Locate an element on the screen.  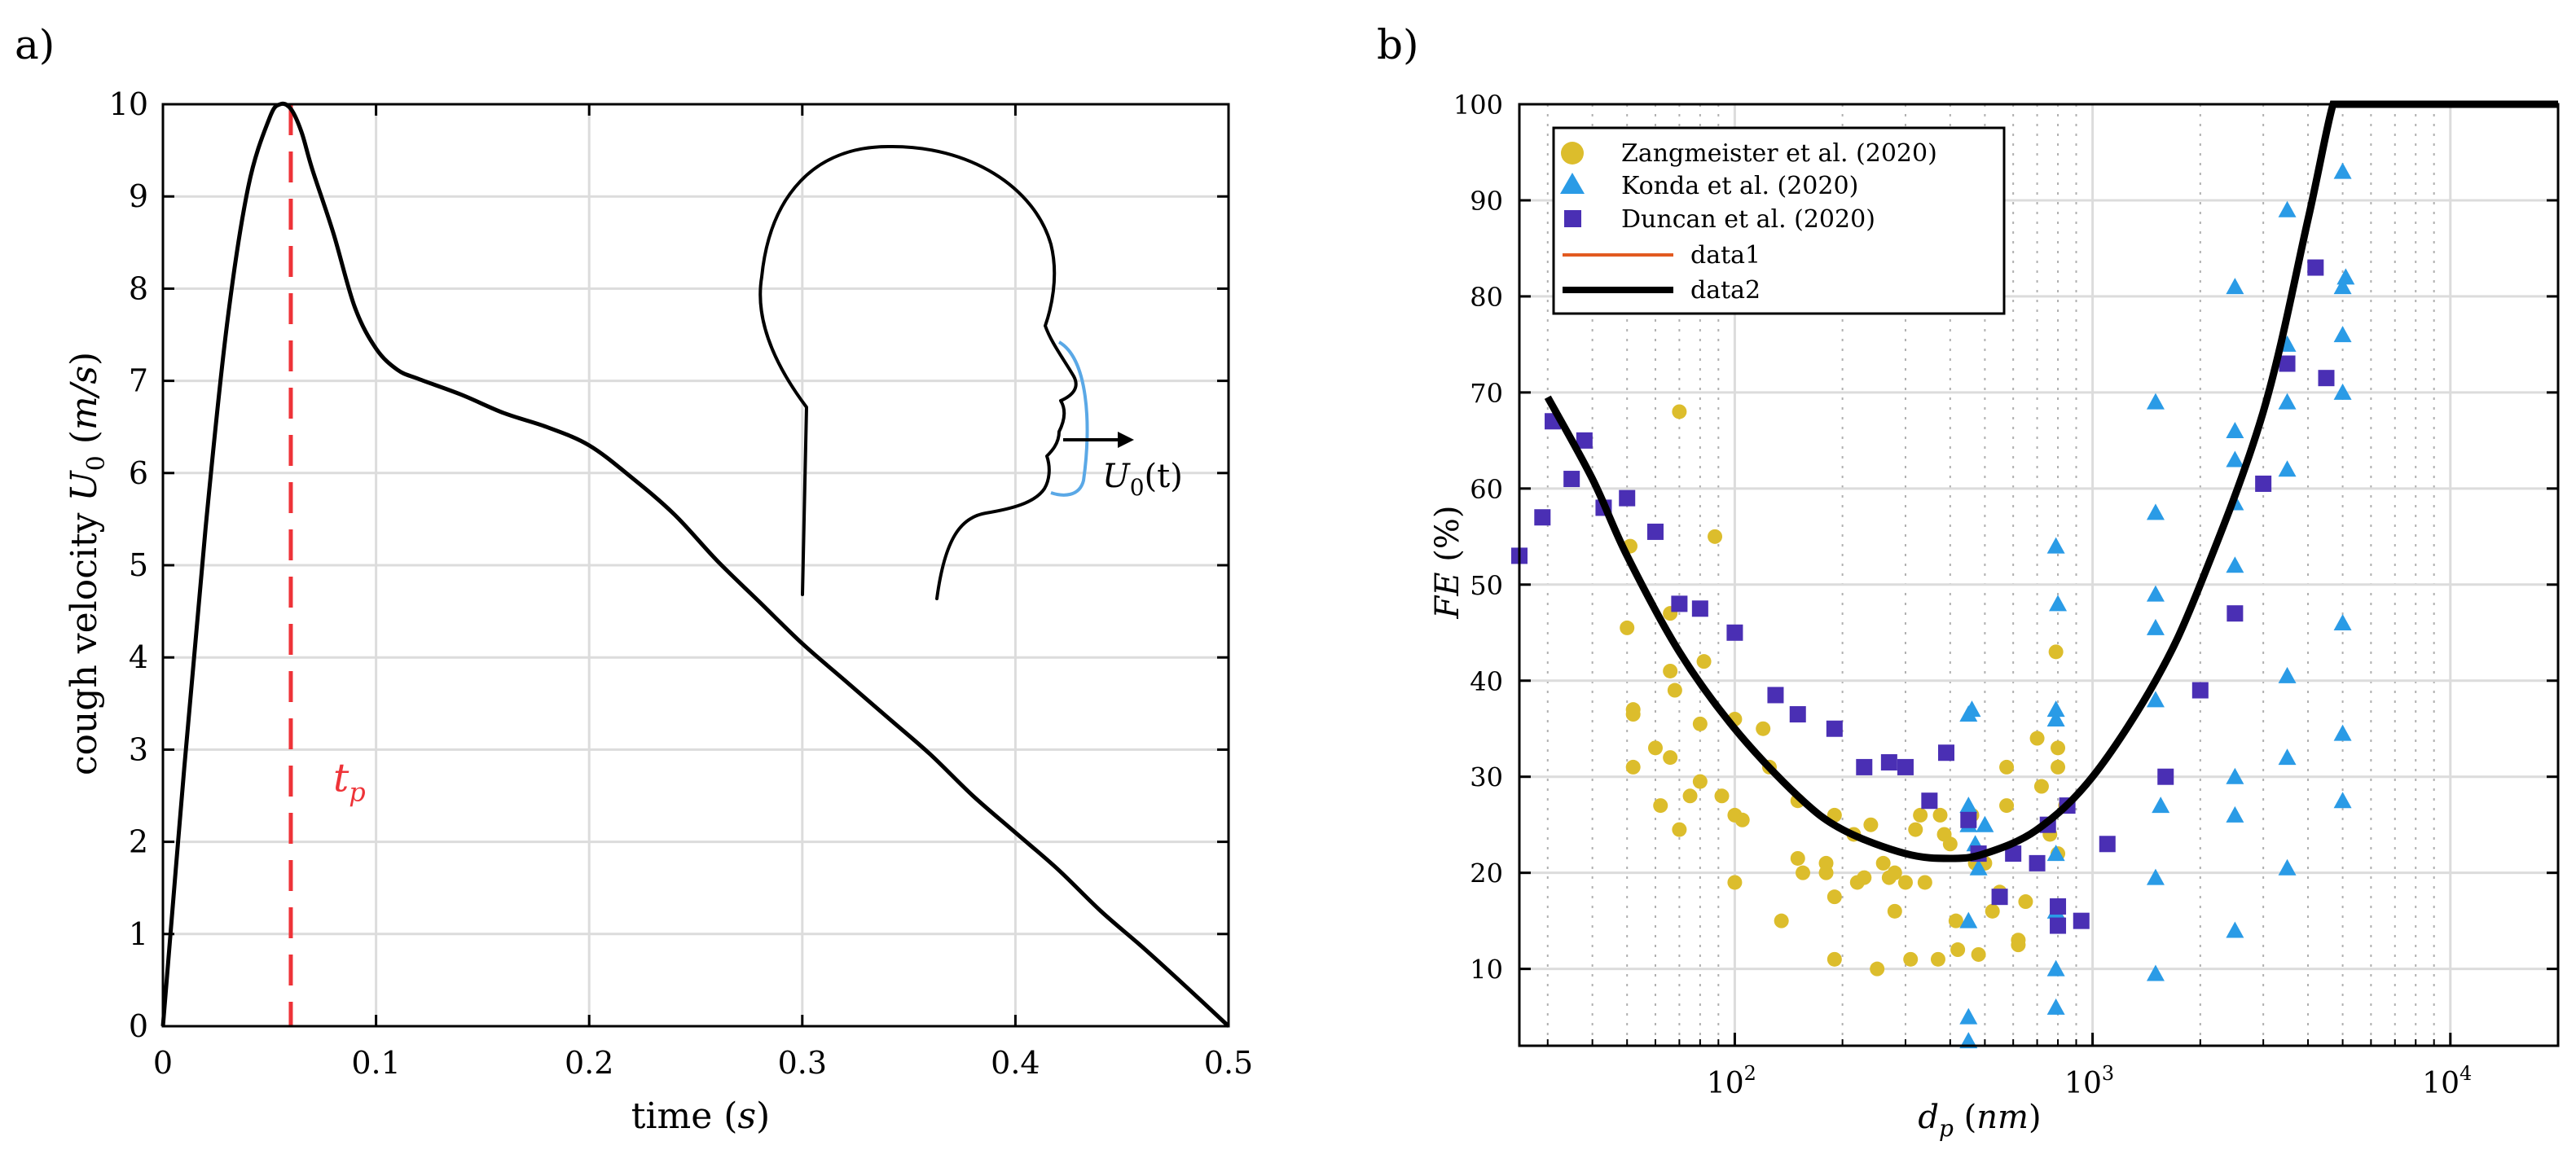
x-tick-label: 104 is located at coordinates (2447, 1081).